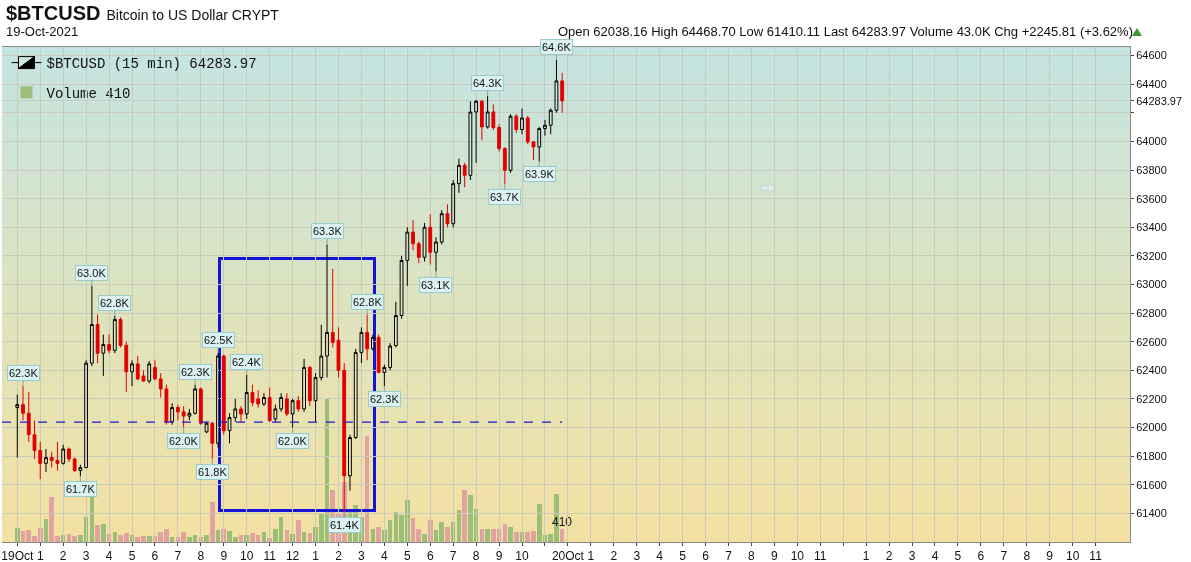  I want to click on x-tick-label: 20Oct, so click(568, 555).